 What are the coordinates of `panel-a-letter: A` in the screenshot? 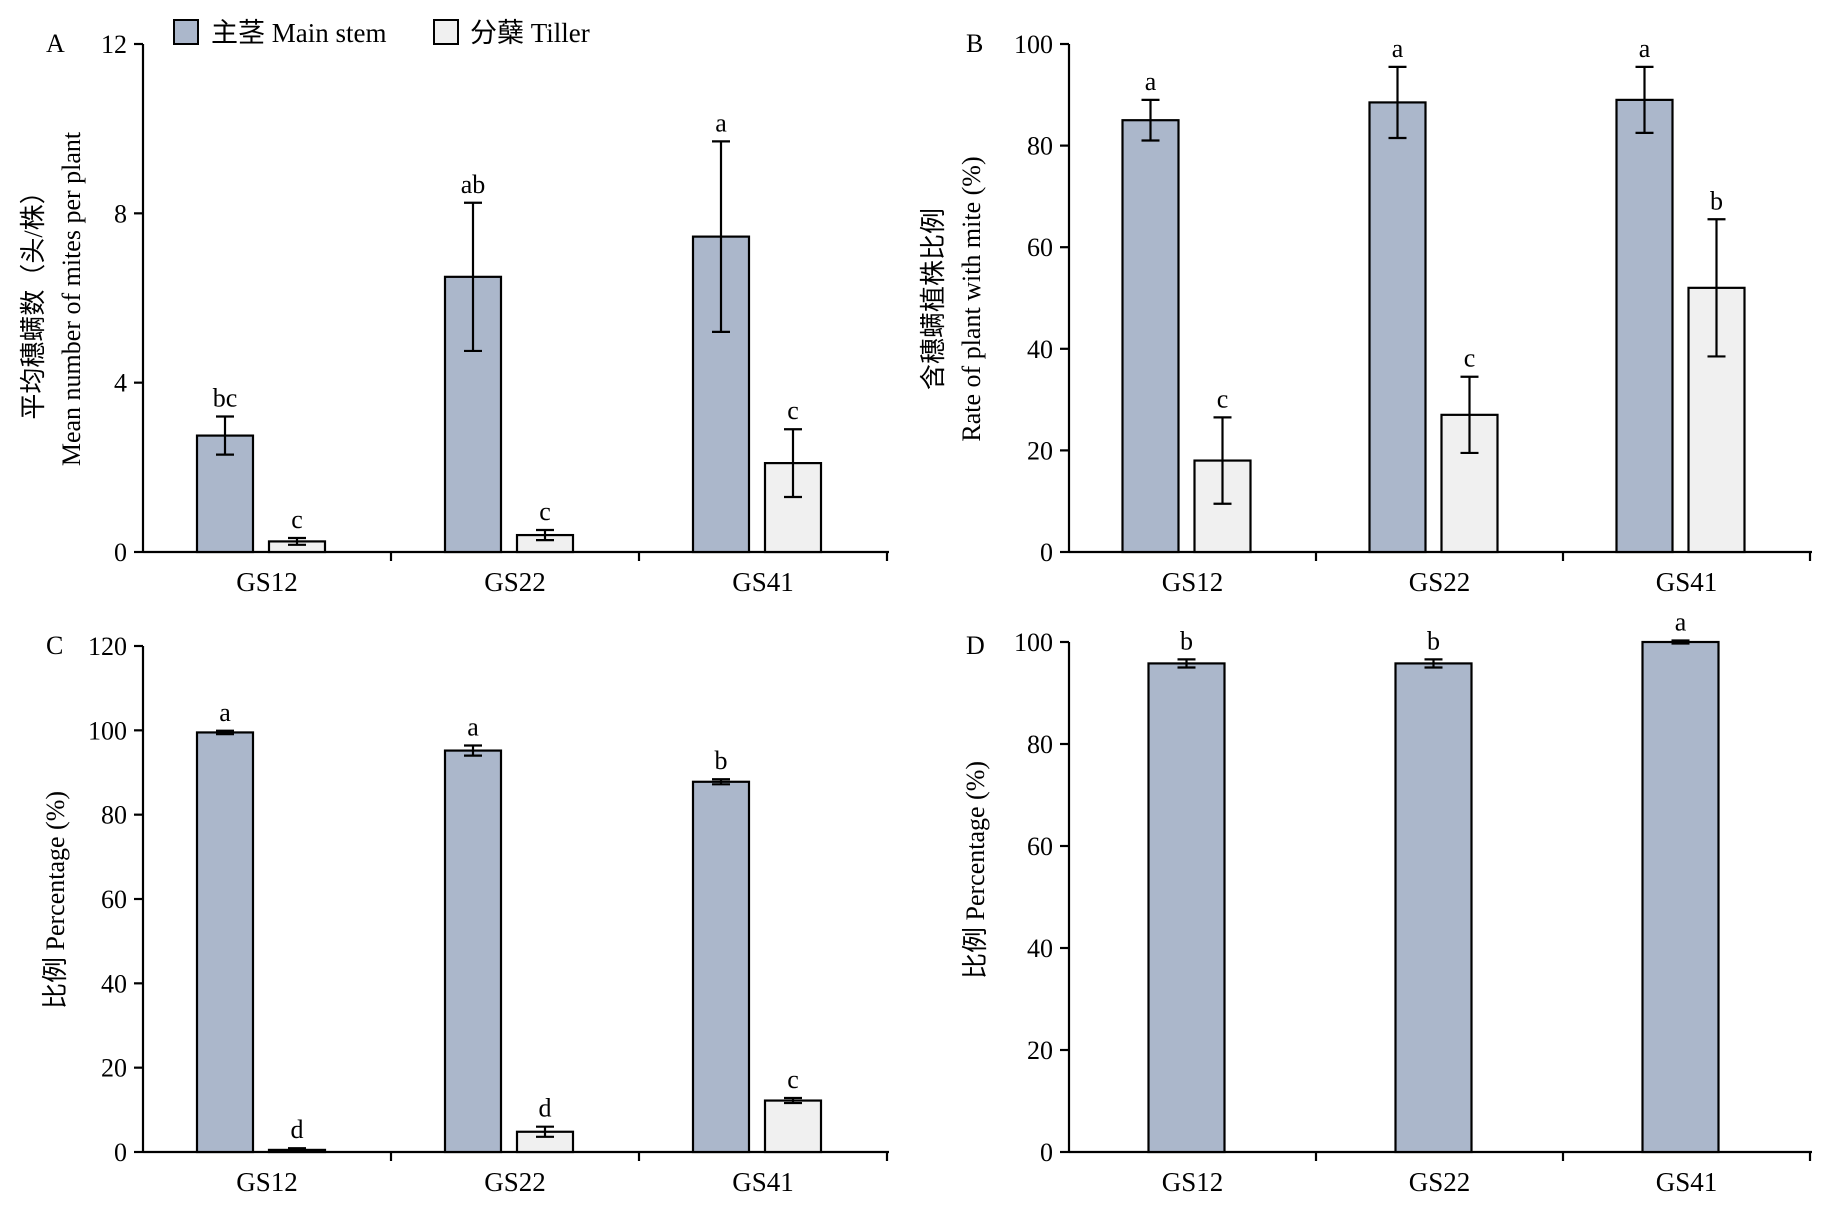 It's located at (55, 43).